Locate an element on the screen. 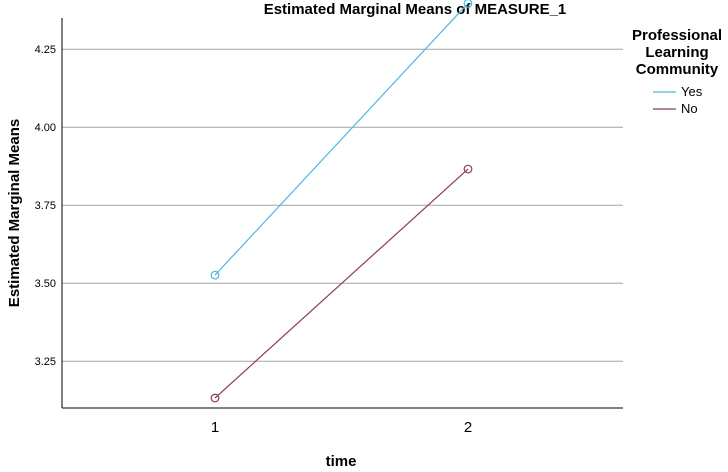  legend-label-no: No is located at coordinates (689, 108).